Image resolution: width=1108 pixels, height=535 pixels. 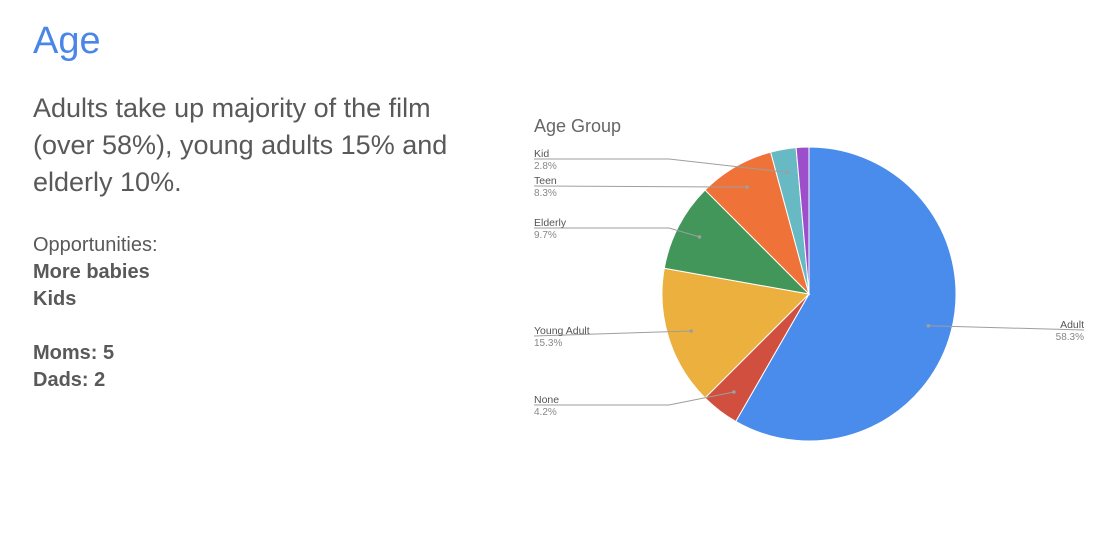 What do you see at coordinates (545, 166) in the screenshot?
I see `slice-percent: 2.8%` at bounding box center [545, 166].